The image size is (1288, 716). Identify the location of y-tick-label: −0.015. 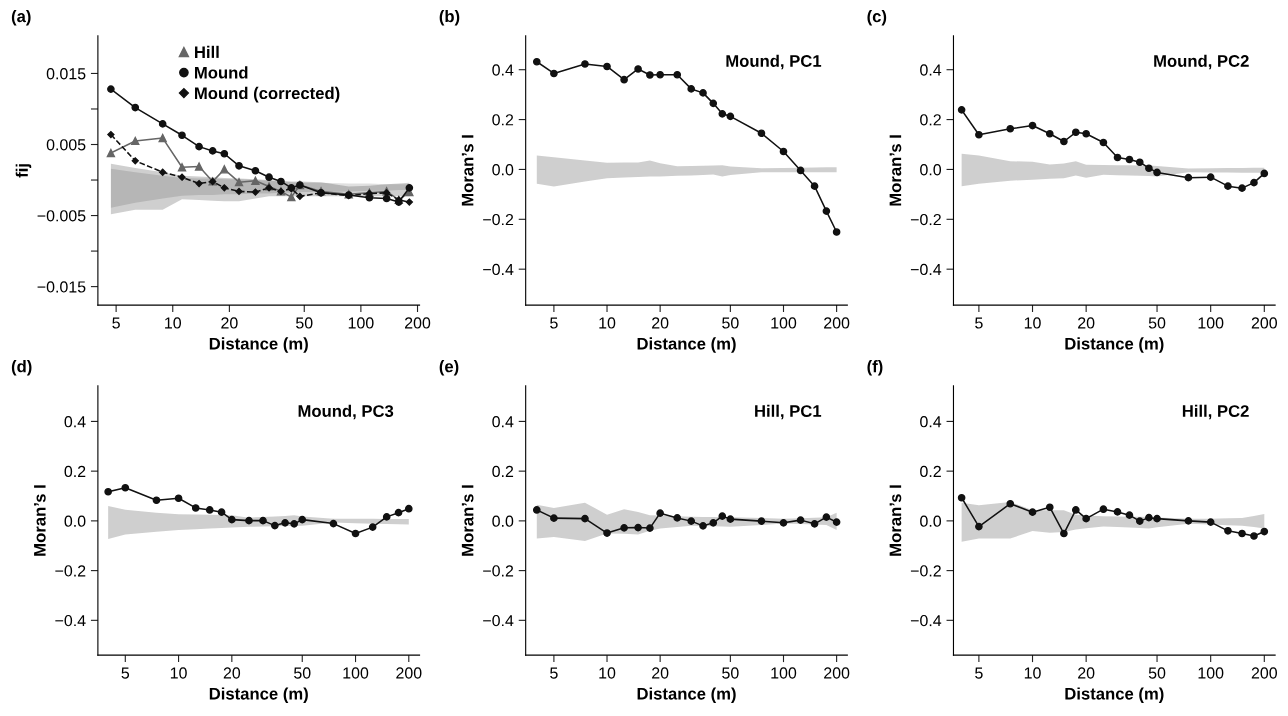
(61, 287).